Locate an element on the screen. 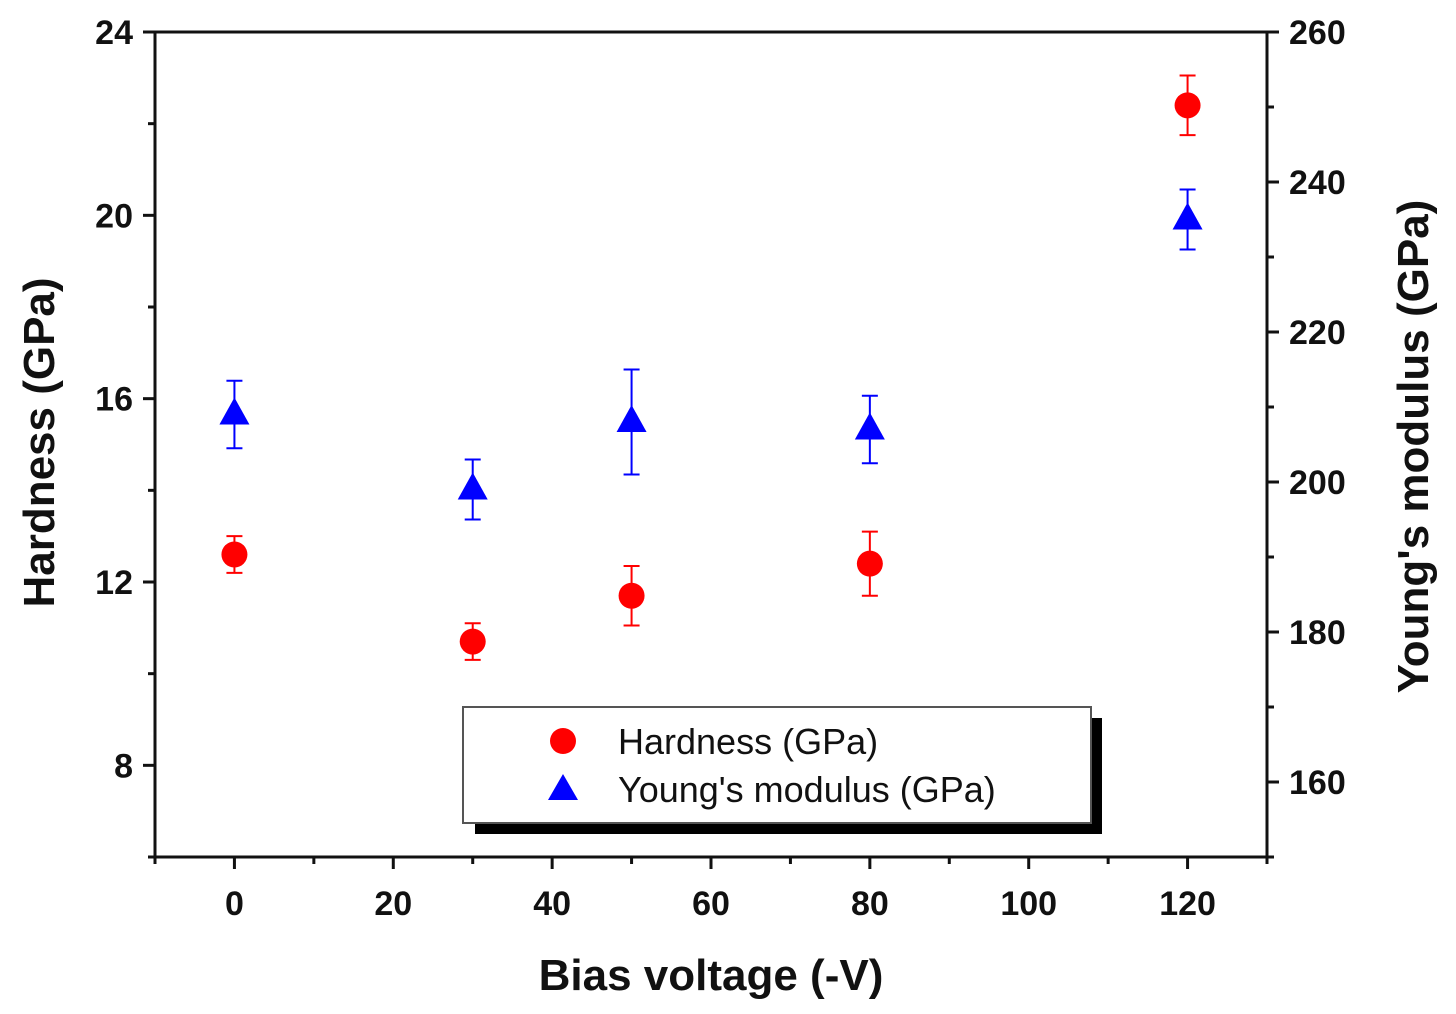 Image resolution: width=1456 pixels, height=1014 pixels. legend-modulus-label: Young's modulus (GPa) is located at coordinates (807, 789).